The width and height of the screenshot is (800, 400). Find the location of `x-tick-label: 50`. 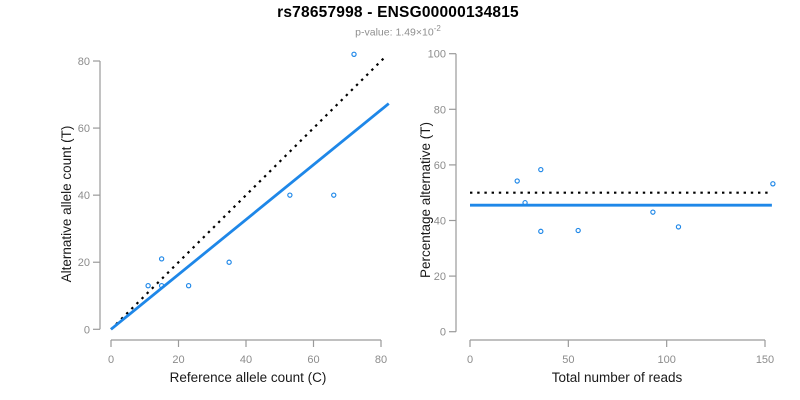

x-tick-label: 50 is located at coordinates (568, 360).